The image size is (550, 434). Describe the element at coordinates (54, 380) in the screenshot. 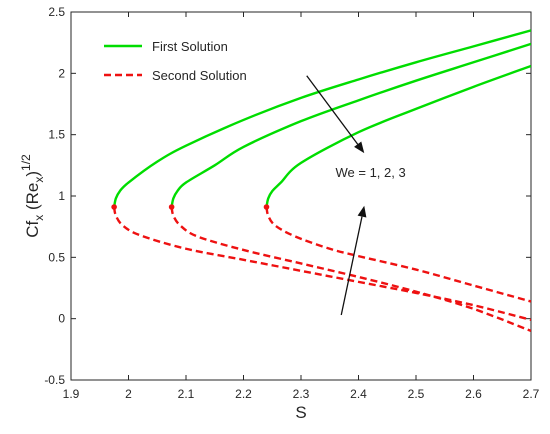

I see `y-tick-label: -0.5` at that location.